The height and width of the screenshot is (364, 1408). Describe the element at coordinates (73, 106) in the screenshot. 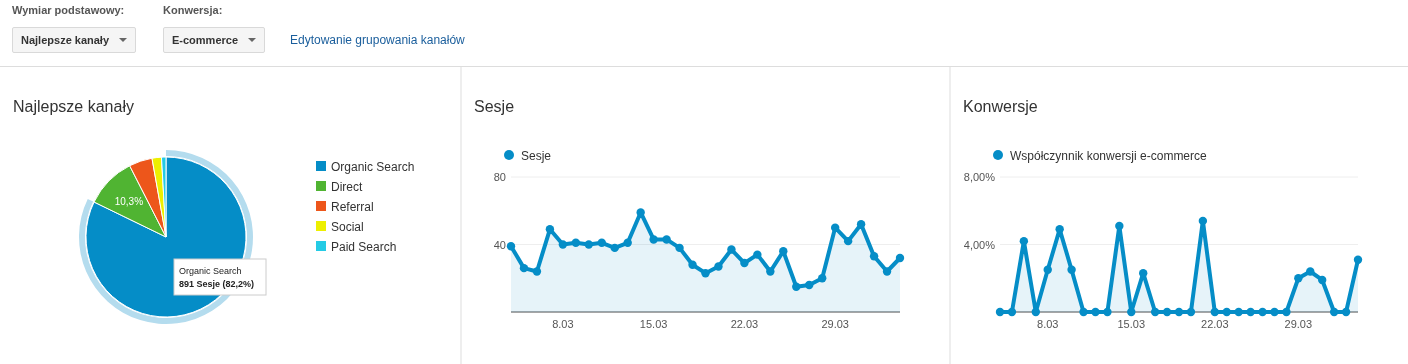

I see `chart-title: Najlepsze kanały` at that location.